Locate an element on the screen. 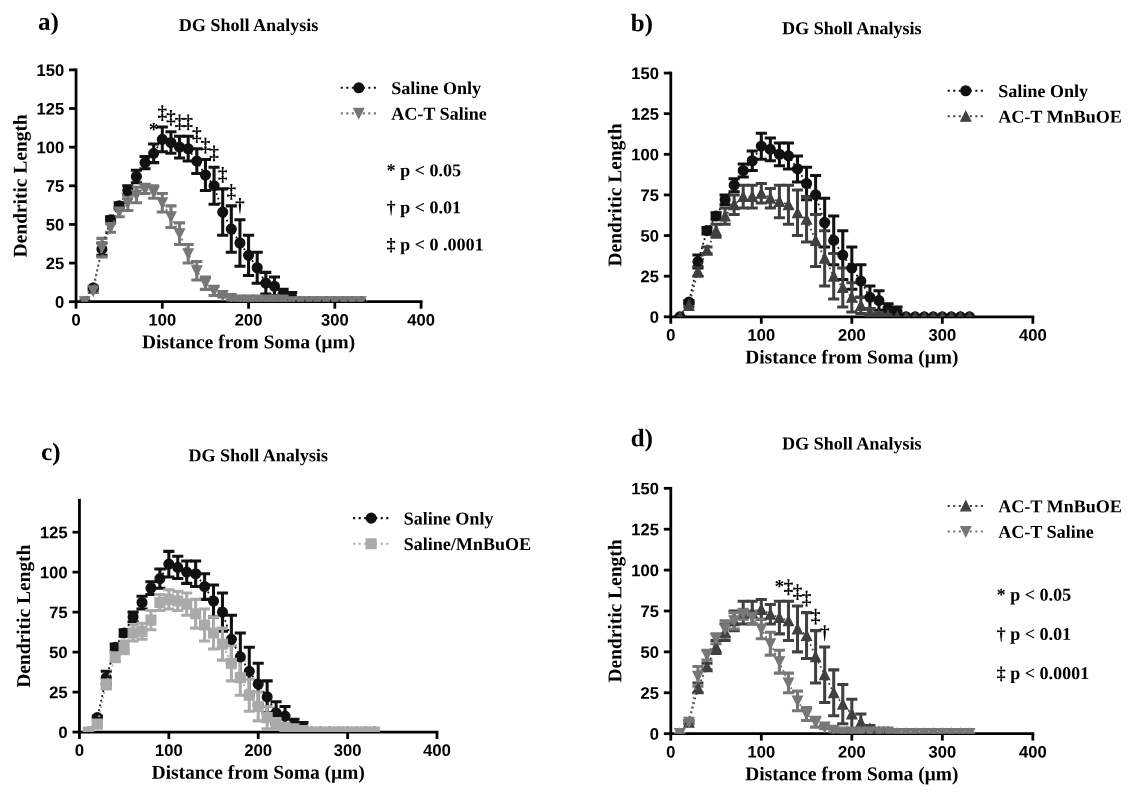 This screenshot has height=794, width=1135. annotation: ‡ p < 0.0001 is located at coordinates (1043, 674).